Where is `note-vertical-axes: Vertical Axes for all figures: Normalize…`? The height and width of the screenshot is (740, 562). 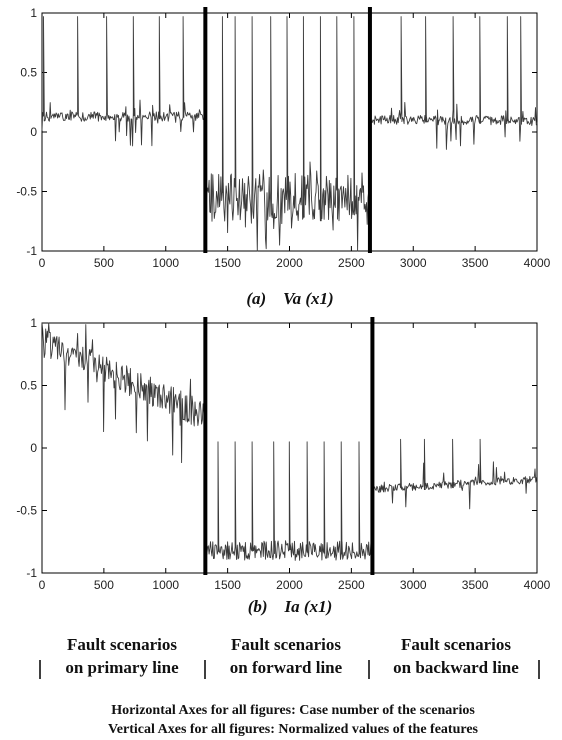 note-vertical-axes: Vertical Axes for all figures: Normalize… is located at coordinates (293, 729).